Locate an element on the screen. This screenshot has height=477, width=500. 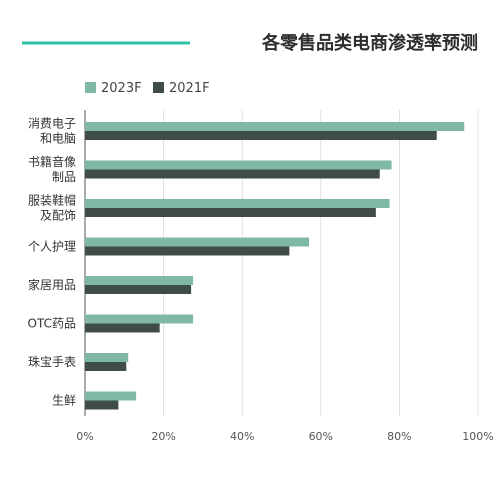
category-label: 消费电子和电脑 is located at coordinates (52, 131).